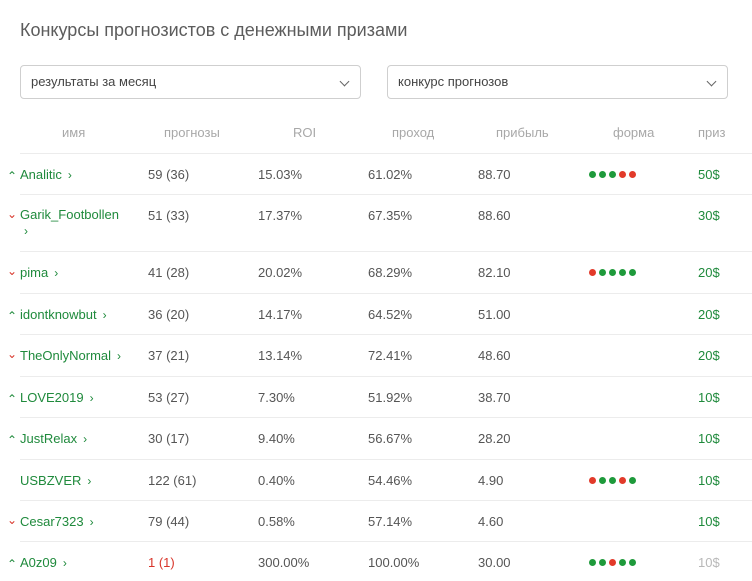 This screenshot has height=581, width=752. I want to click on user-name-link: pima ›, so click(39, 272).